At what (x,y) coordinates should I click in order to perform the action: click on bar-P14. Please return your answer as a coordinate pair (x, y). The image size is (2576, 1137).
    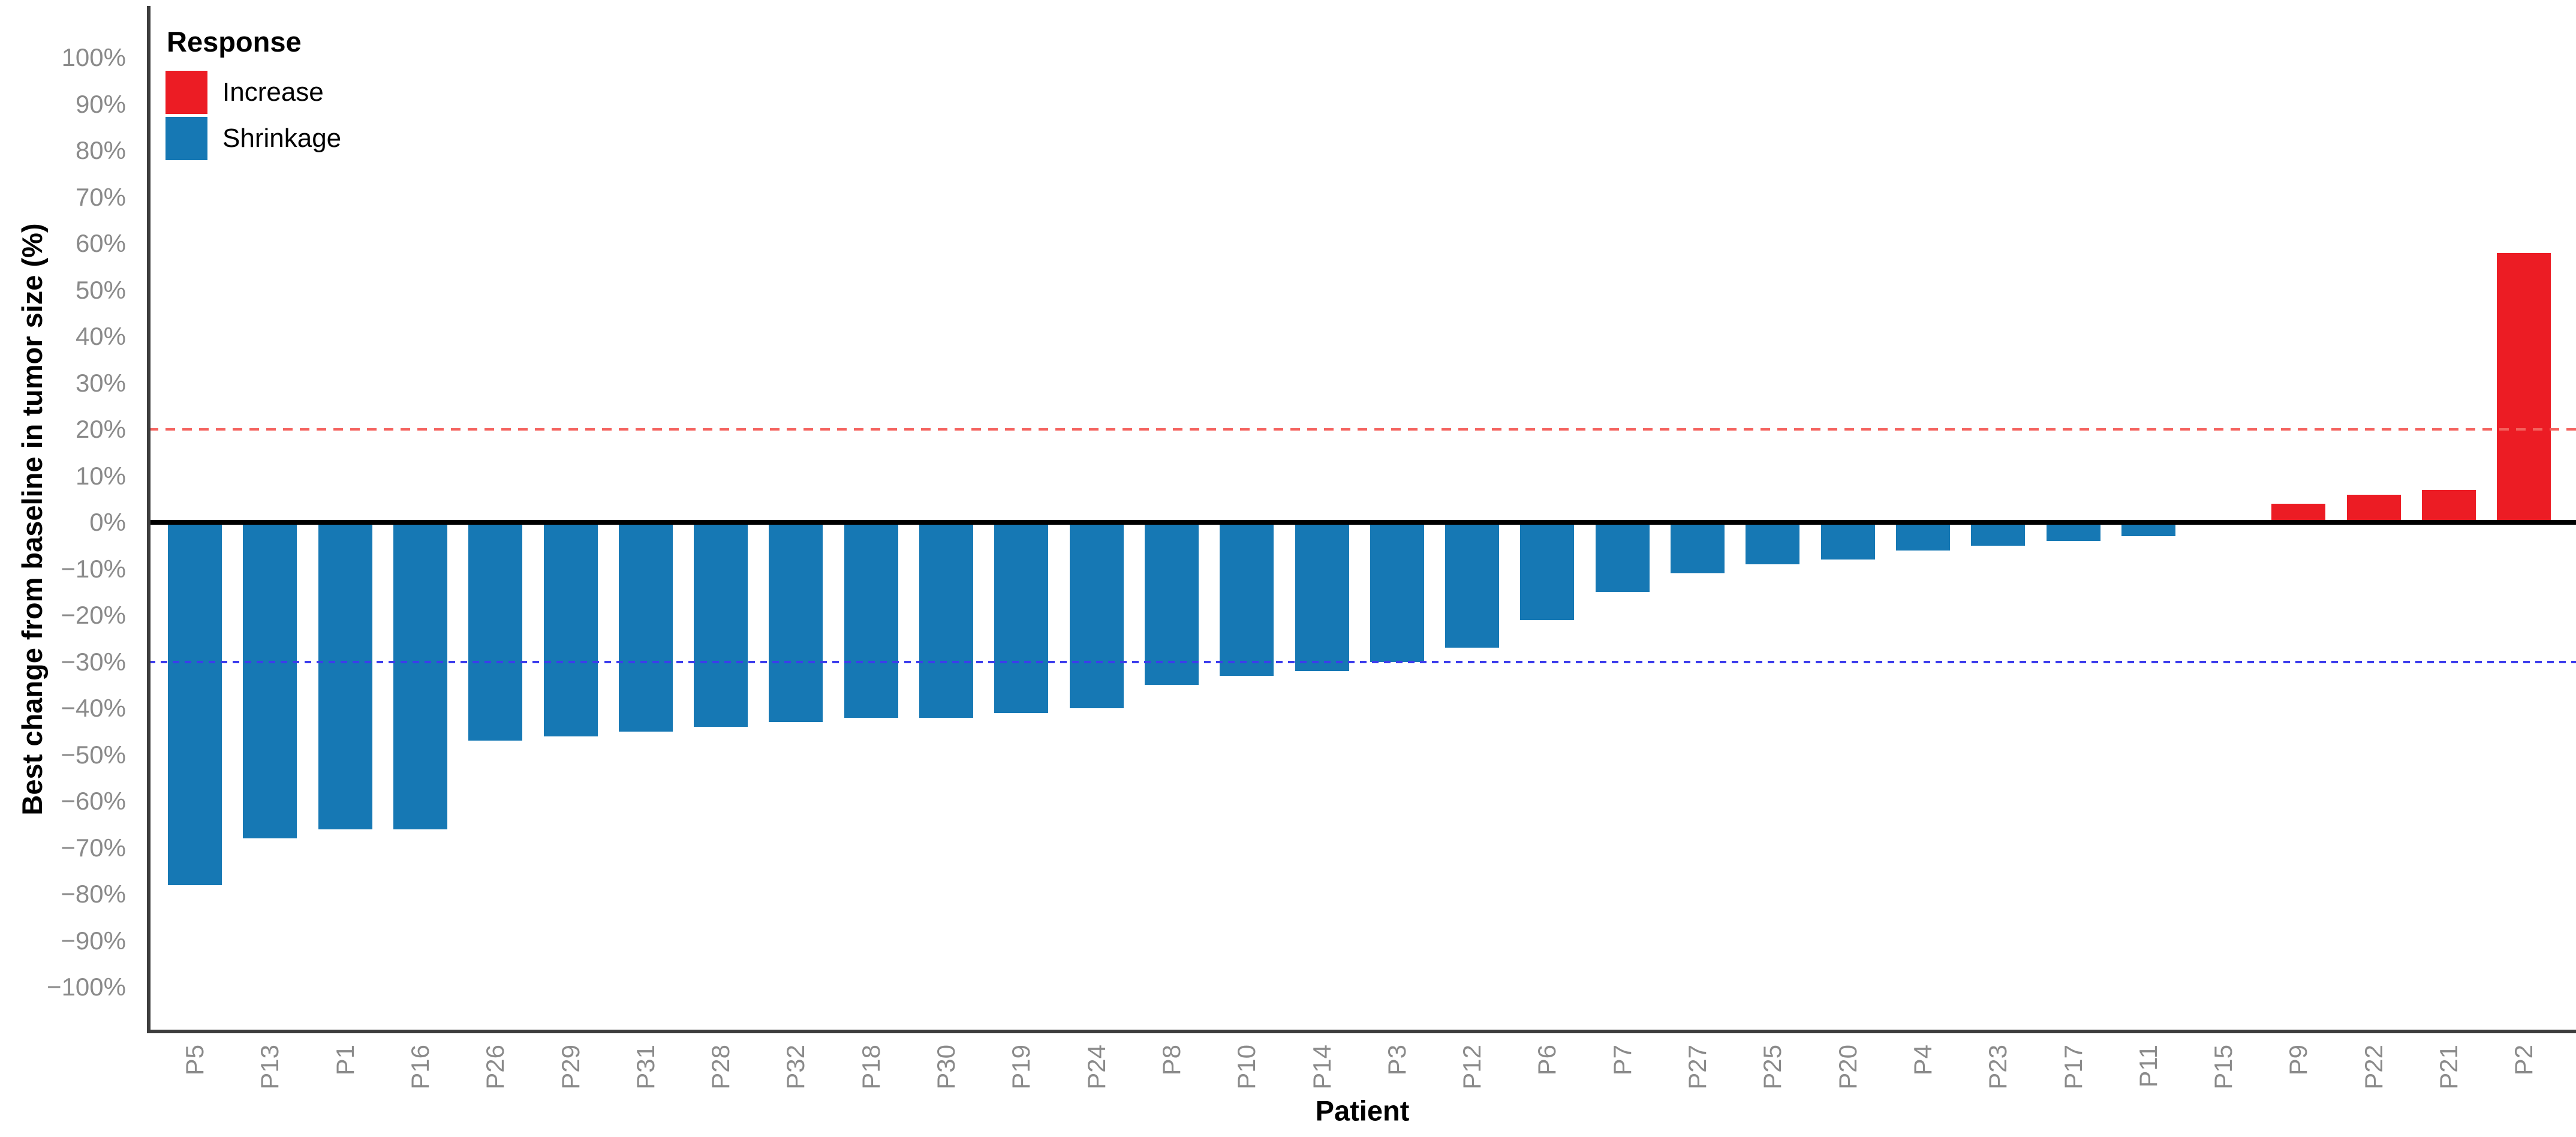
    Looking at the image, I should click on (1322, 596).